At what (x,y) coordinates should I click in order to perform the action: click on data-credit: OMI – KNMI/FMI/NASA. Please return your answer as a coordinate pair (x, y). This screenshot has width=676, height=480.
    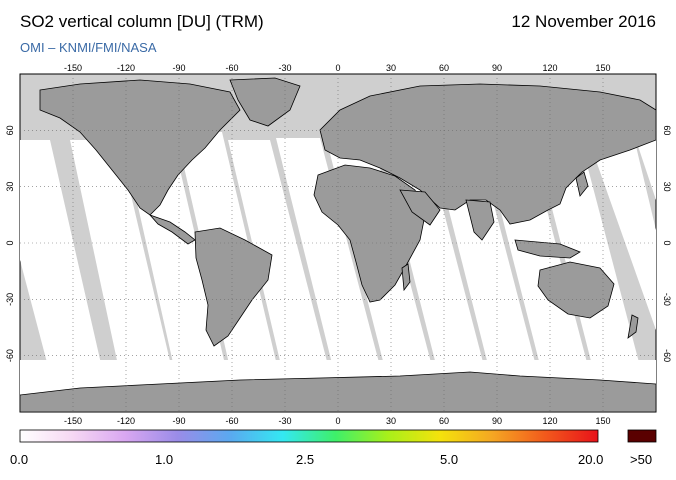
    Looking at the image, I should click on (88, 47).